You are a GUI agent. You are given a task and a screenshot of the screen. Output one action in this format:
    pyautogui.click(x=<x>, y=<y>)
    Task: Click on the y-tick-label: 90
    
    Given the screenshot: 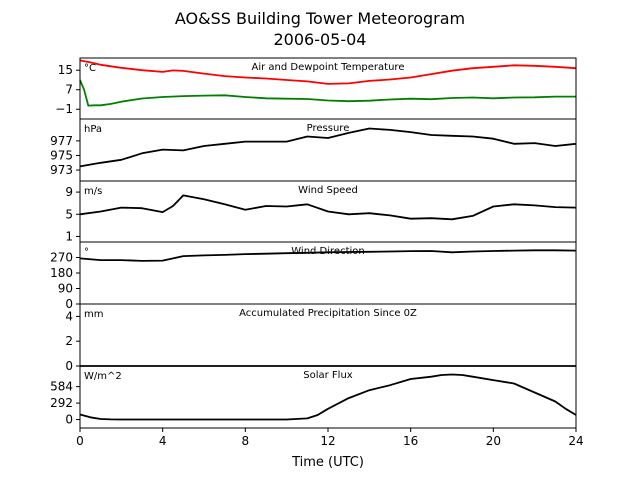 What is the action you would take?
    pyautogui.click(x=65, y=289)
    